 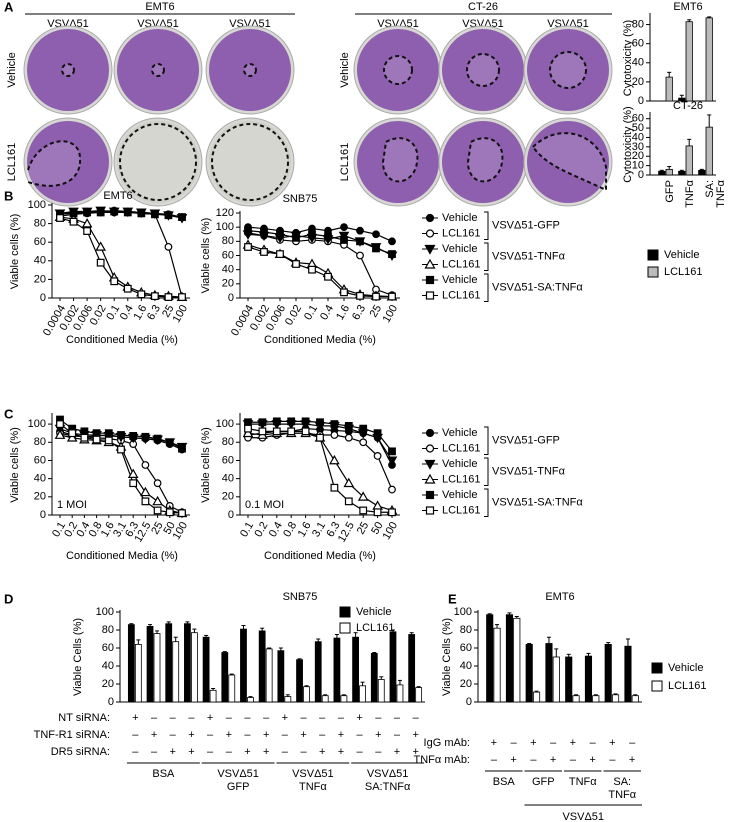 What do you see at coordinates (345, 162) in the screenshot?
I see `row-label: LCL161` at bounding box center [345, 162].